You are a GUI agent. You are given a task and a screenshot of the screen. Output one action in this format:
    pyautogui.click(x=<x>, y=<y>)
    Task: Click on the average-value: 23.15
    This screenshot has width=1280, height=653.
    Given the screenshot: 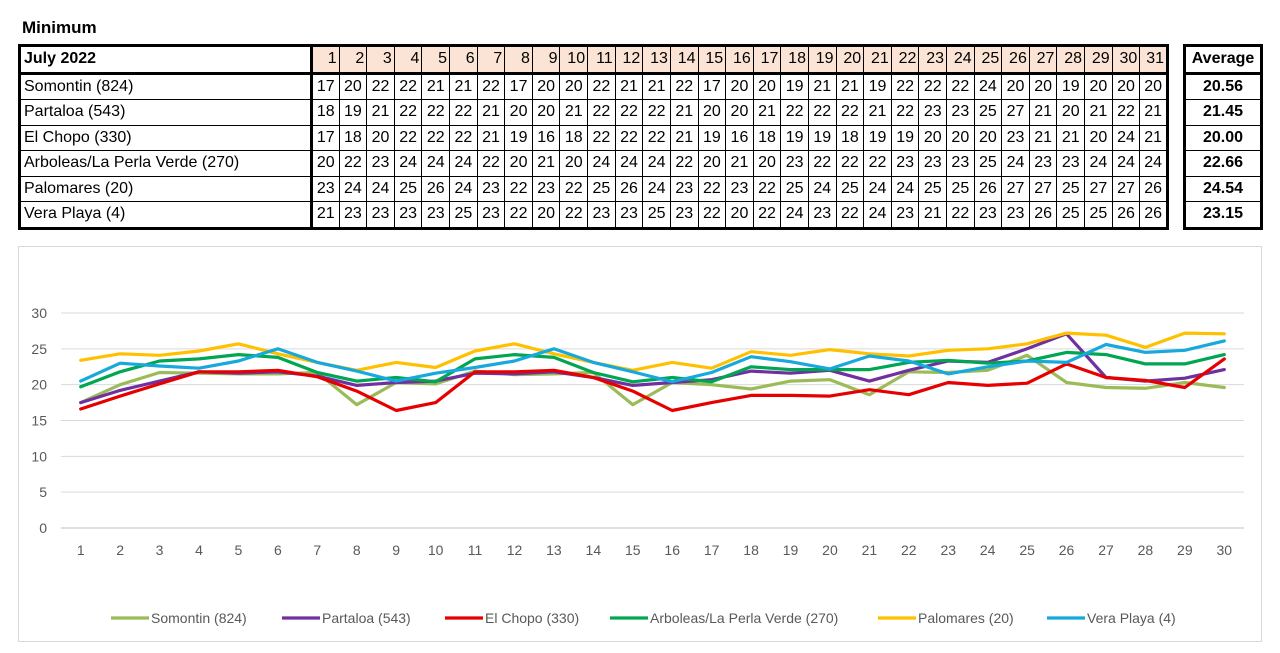 What is the action you would take?
    pyautogui.click(x=1223, y=215)
    